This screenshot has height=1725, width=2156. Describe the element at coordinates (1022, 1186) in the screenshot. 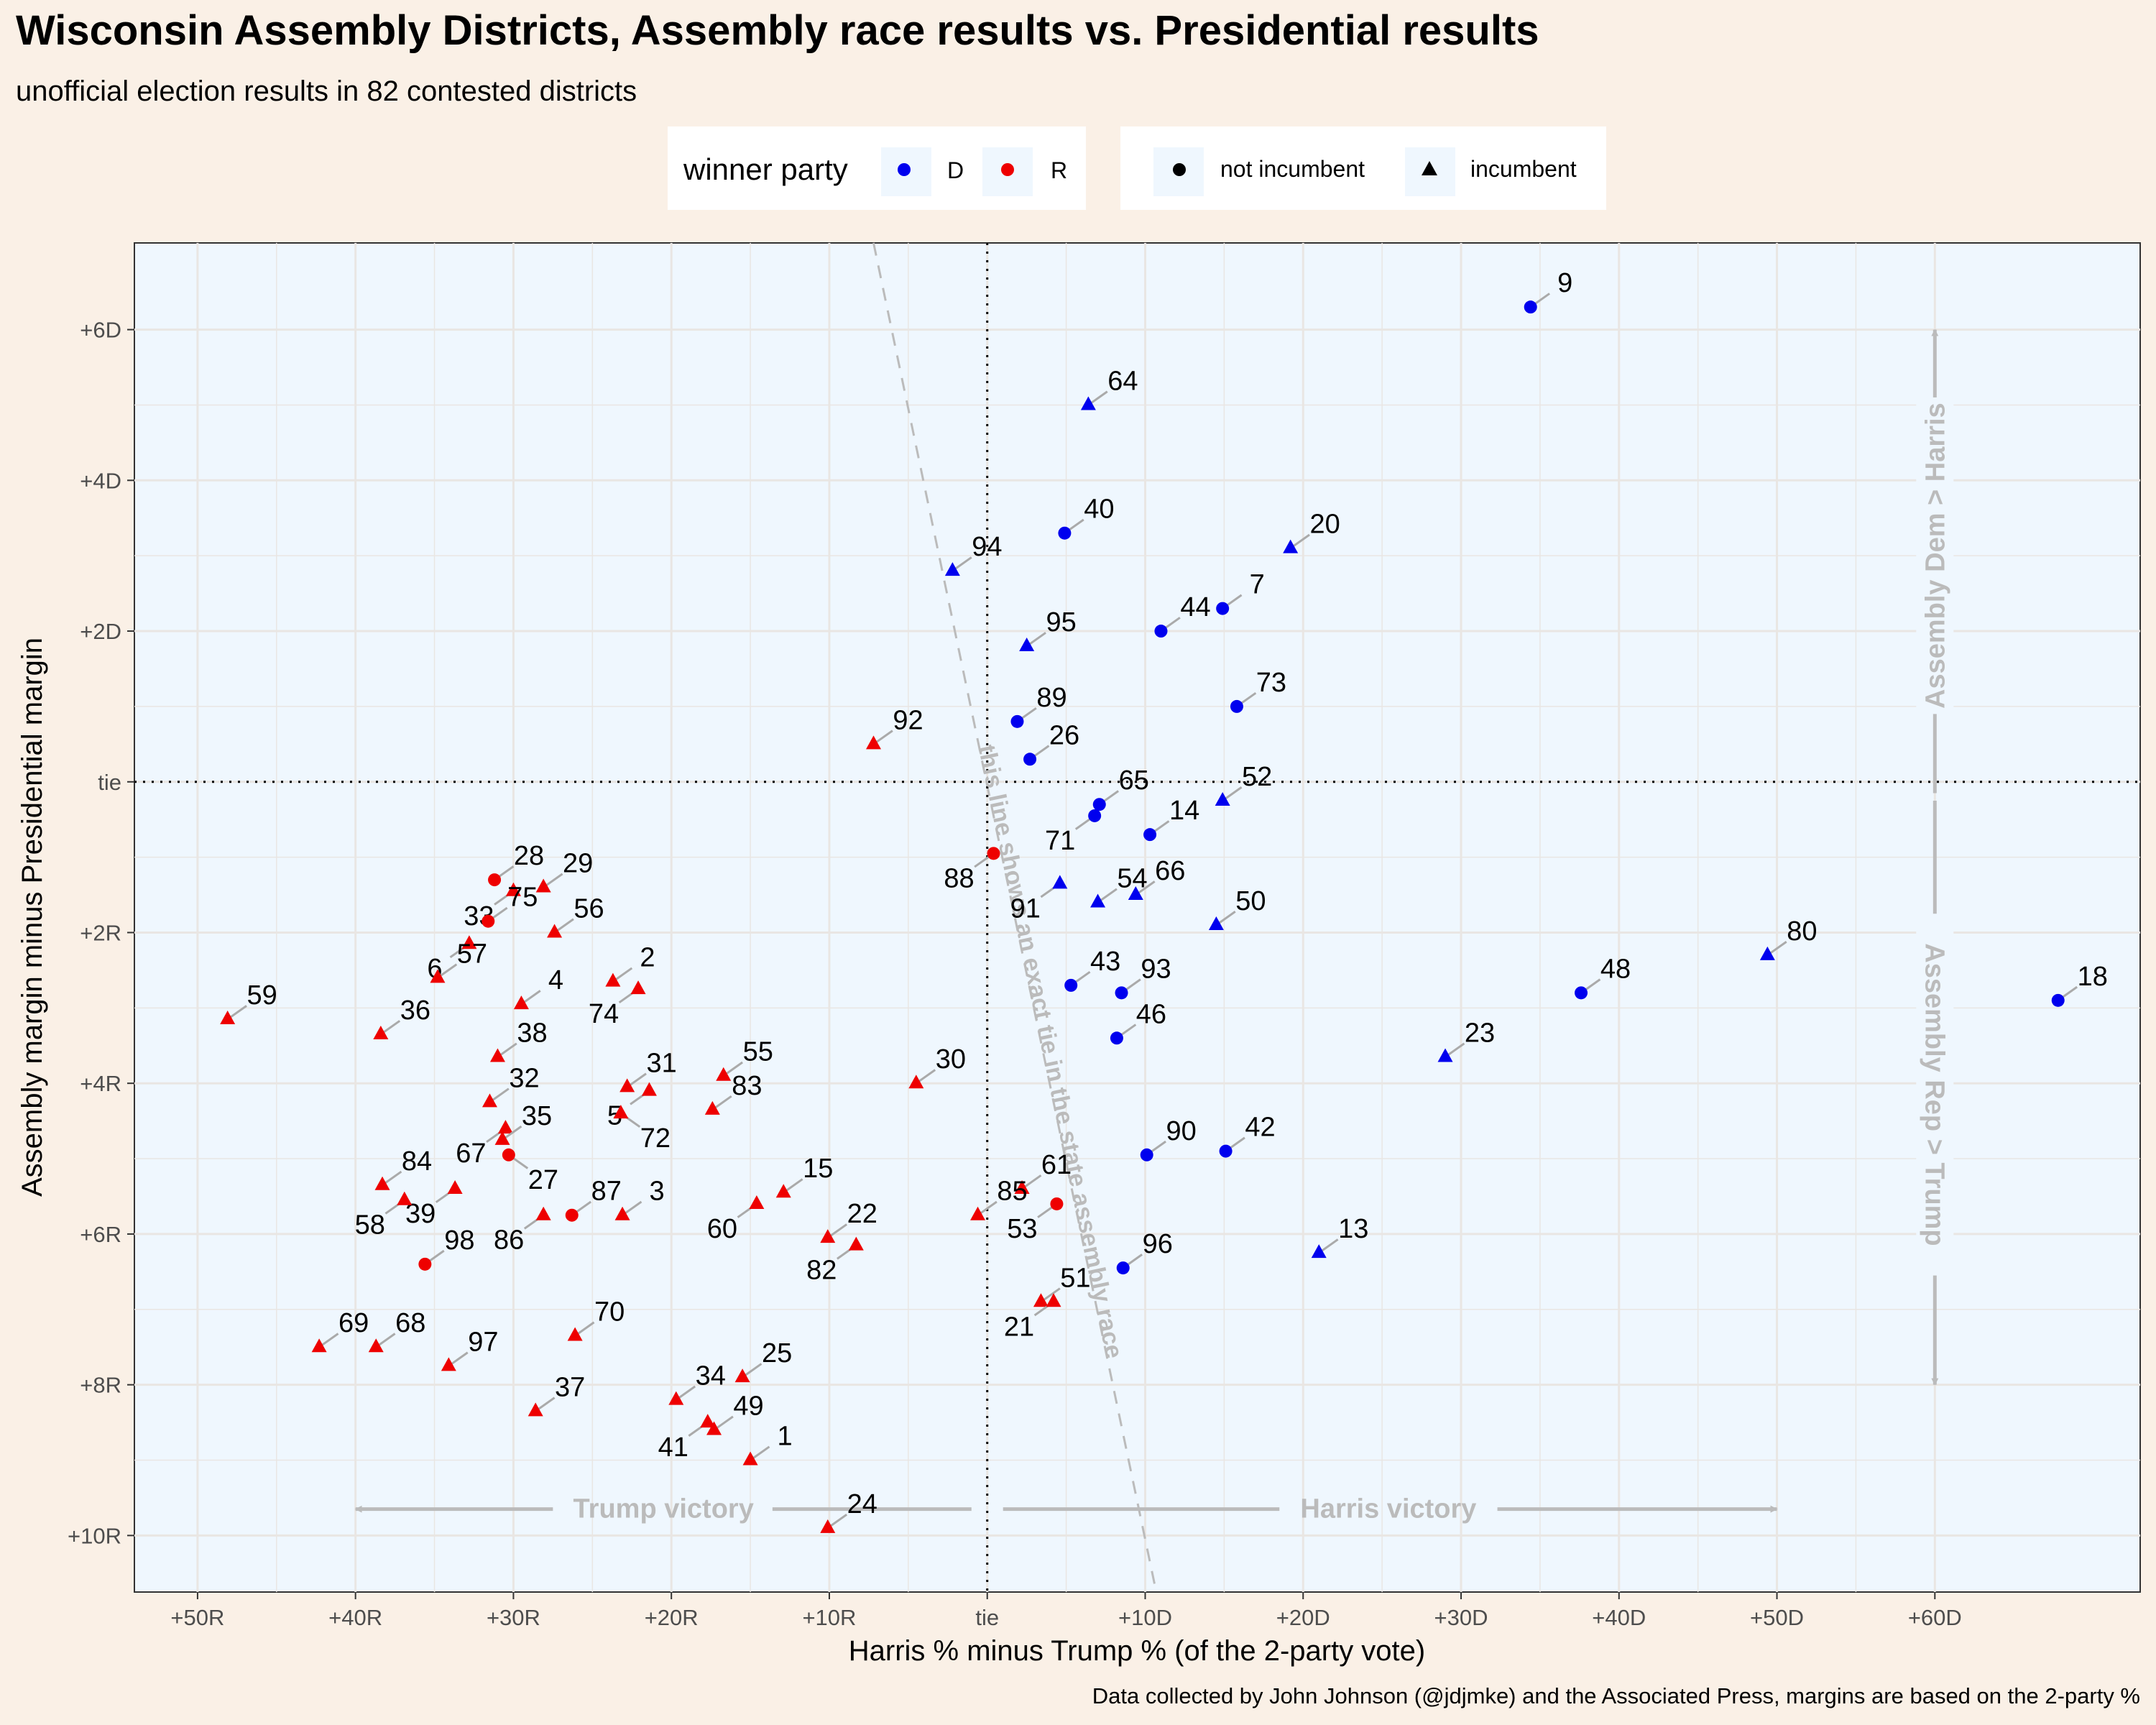

I see `district-61-marker` at that location.